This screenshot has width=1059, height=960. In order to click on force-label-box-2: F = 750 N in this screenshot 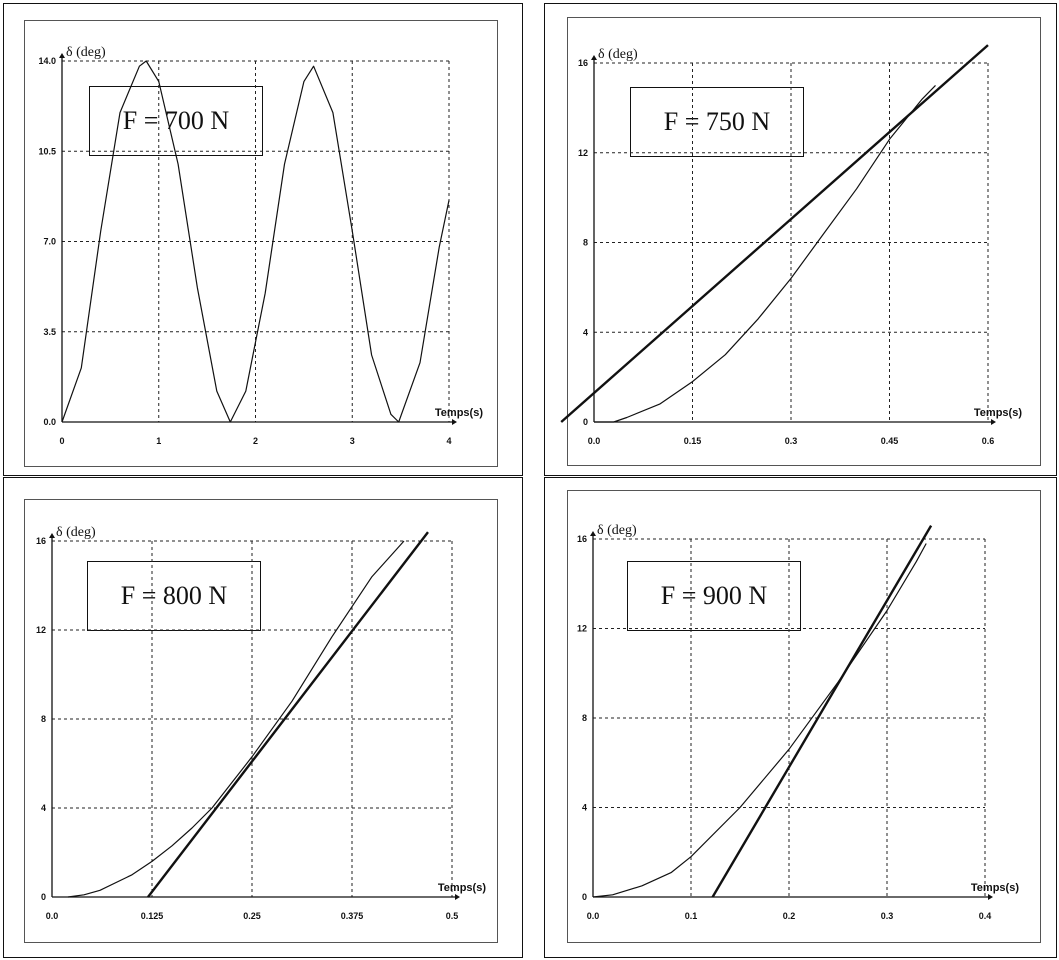, I will do `click(717, 122)`.